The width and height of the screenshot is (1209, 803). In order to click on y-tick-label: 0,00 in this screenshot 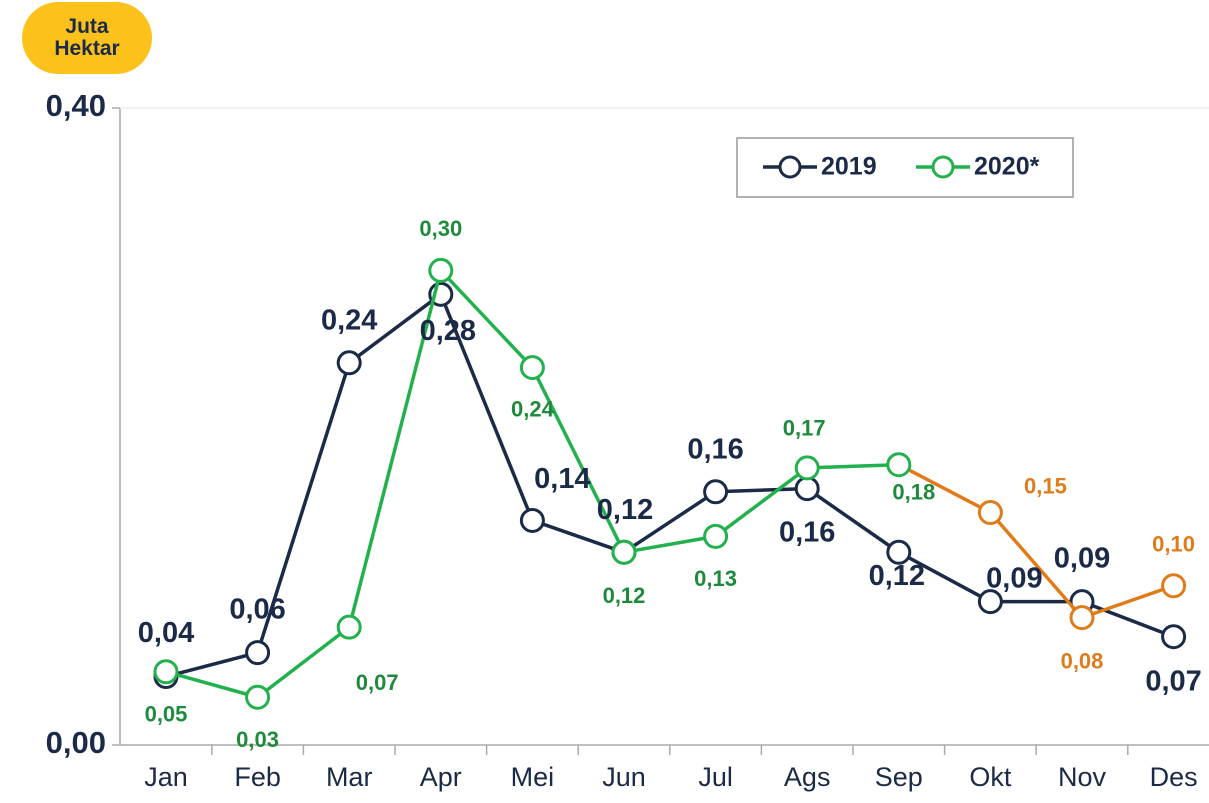, I will do `click(76, 742)`.